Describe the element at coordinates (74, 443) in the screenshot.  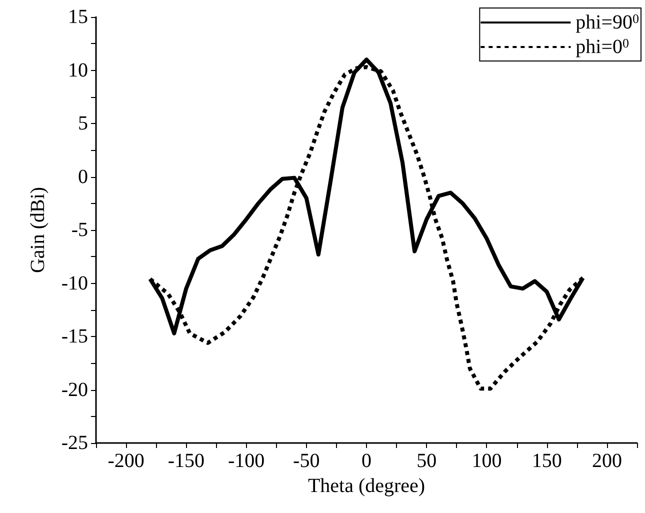
I see `y-tick-label: -25` at that location.